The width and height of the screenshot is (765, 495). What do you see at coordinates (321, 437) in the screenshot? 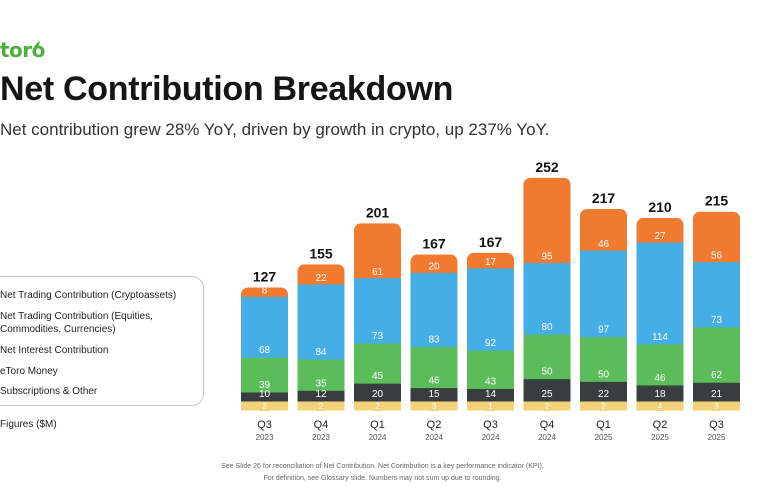
I see `x-tick-year: 2023` at bounding box center [321, 437].